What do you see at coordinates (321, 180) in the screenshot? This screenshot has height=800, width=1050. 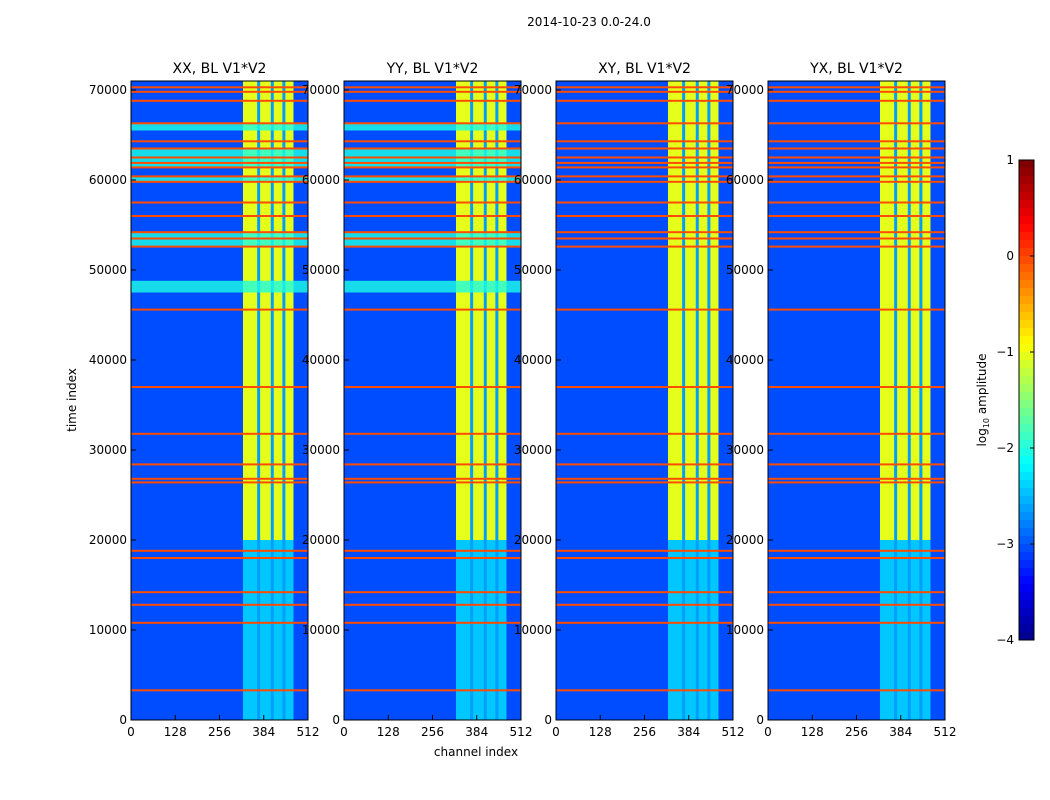 I see `y-tick-label: 60000` at bounding box center [321, 180].